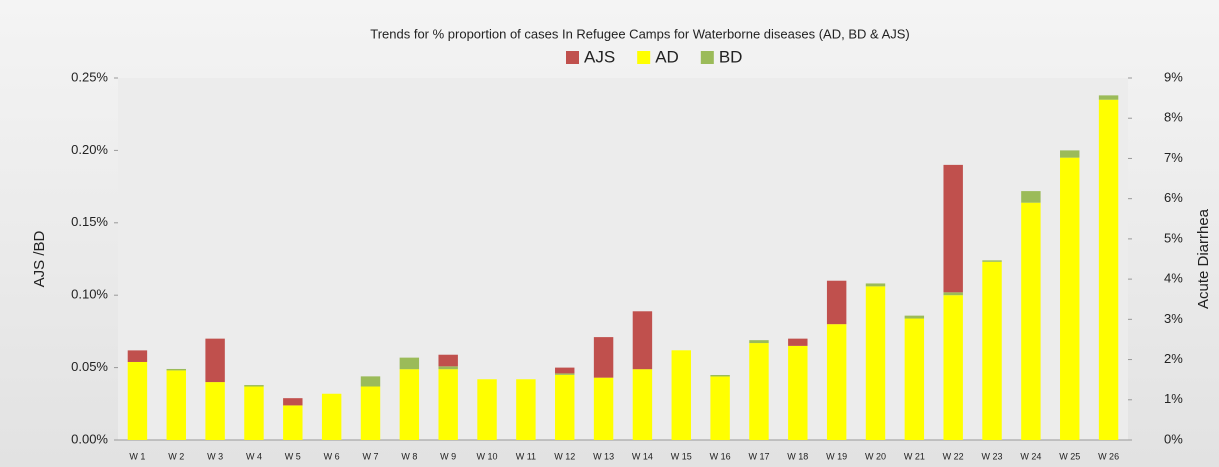  I want to click on x-tick-label: W 7, so click(370, 456).